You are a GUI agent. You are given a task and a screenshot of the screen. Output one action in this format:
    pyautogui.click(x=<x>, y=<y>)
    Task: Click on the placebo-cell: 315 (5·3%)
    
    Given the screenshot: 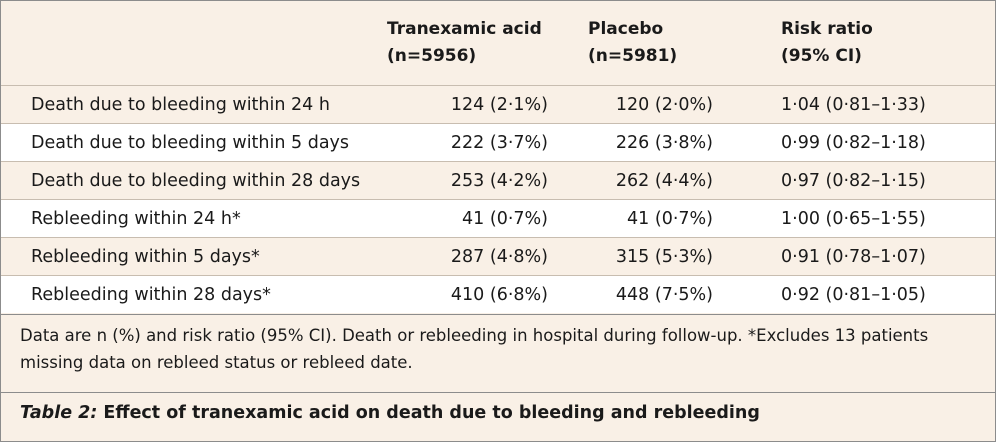 What is the action you would take?
    pyautogui.click(x=684, y=256)
    